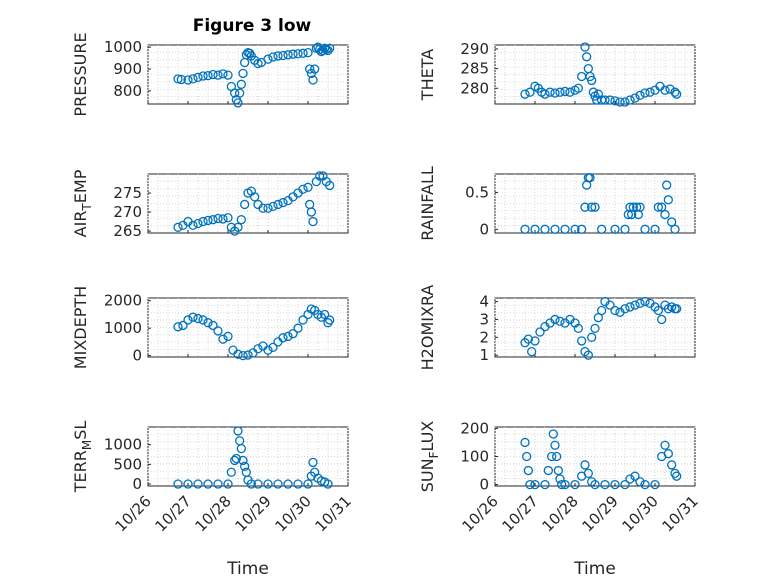 The height and width of the screenshot is (583, 778). I want to click on h2omixra-ytick-label: 3, so click(484, 319).